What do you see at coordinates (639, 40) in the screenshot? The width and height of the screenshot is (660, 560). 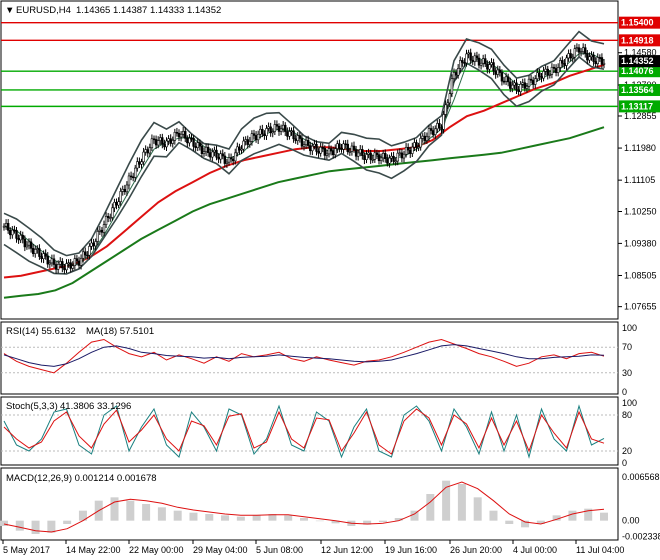 I see `level-badge` at bounding box center [639, 40].